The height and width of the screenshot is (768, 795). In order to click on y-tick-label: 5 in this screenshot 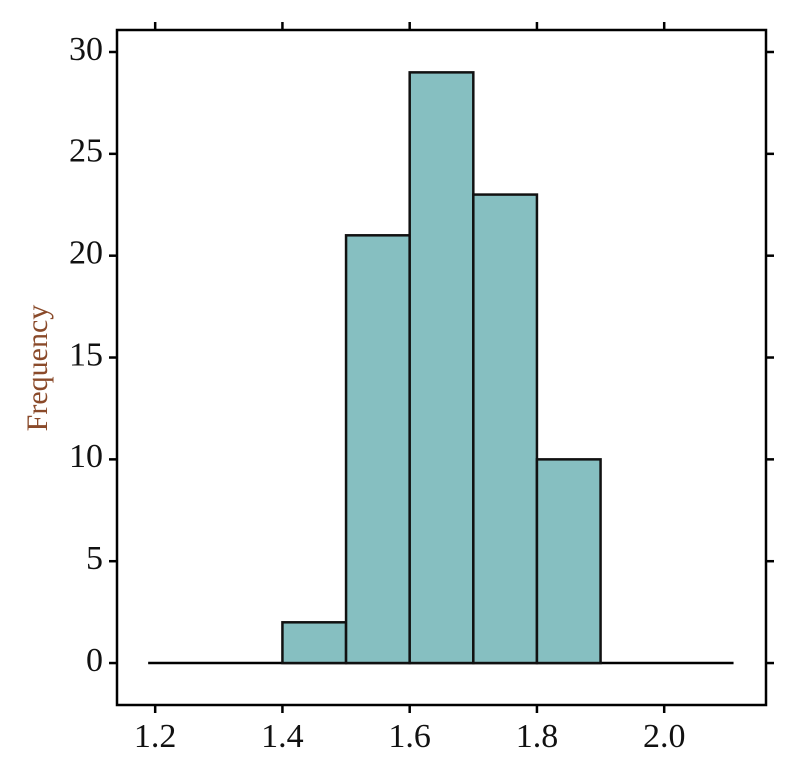, I will do `click(94, 558)`.